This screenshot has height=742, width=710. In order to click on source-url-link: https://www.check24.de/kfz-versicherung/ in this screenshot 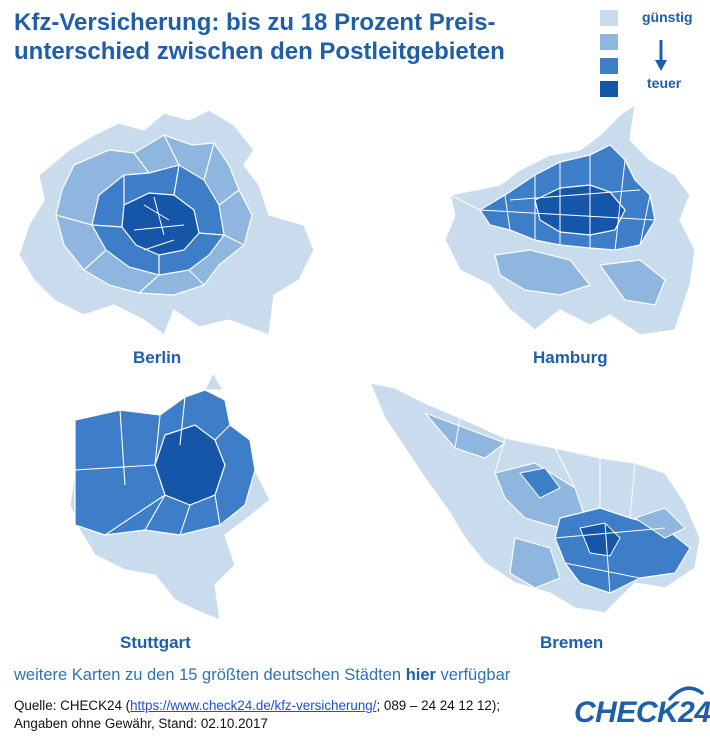, I will do `click(253, 705)`.